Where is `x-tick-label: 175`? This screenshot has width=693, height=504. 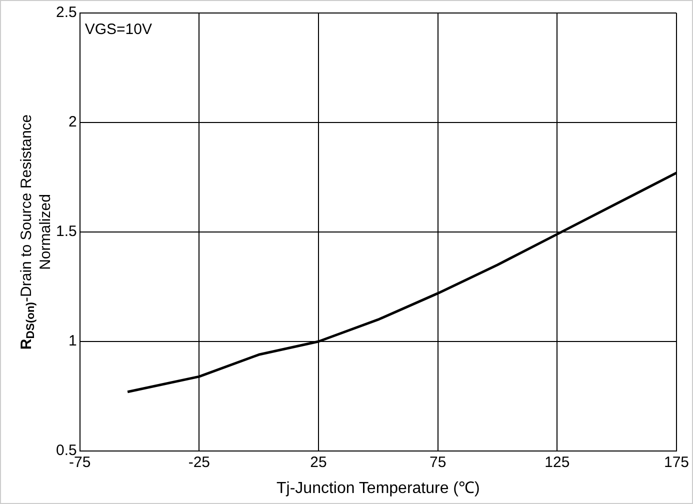
x-tick-label: 175 is located at coordinates (676, 463).